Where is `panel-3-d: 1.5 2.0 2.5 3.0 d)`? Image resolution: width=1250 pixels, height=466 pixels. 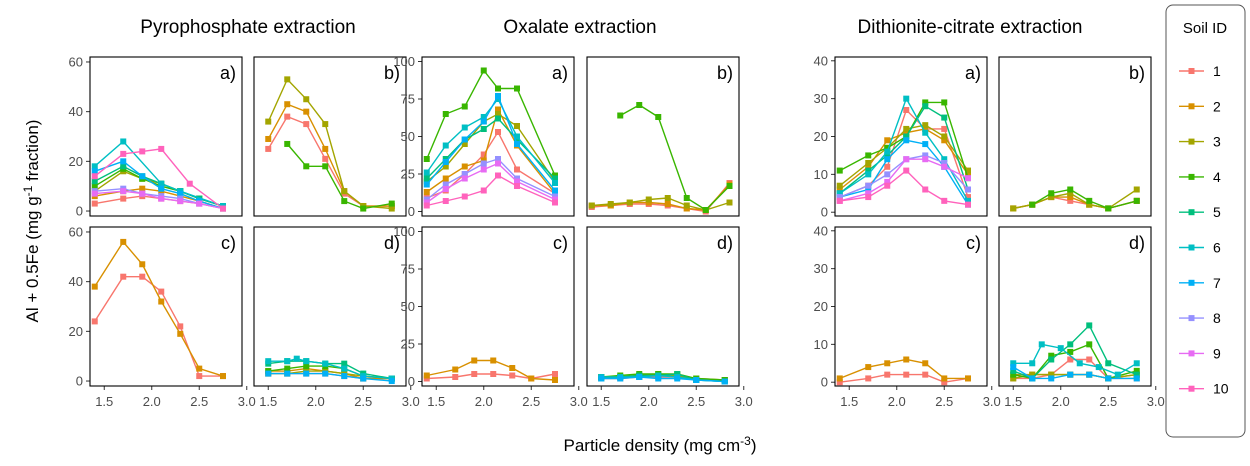 panel-3-d: 1.5 2.0 2.5 3.0 d) is located at coordinates (1081, 317).